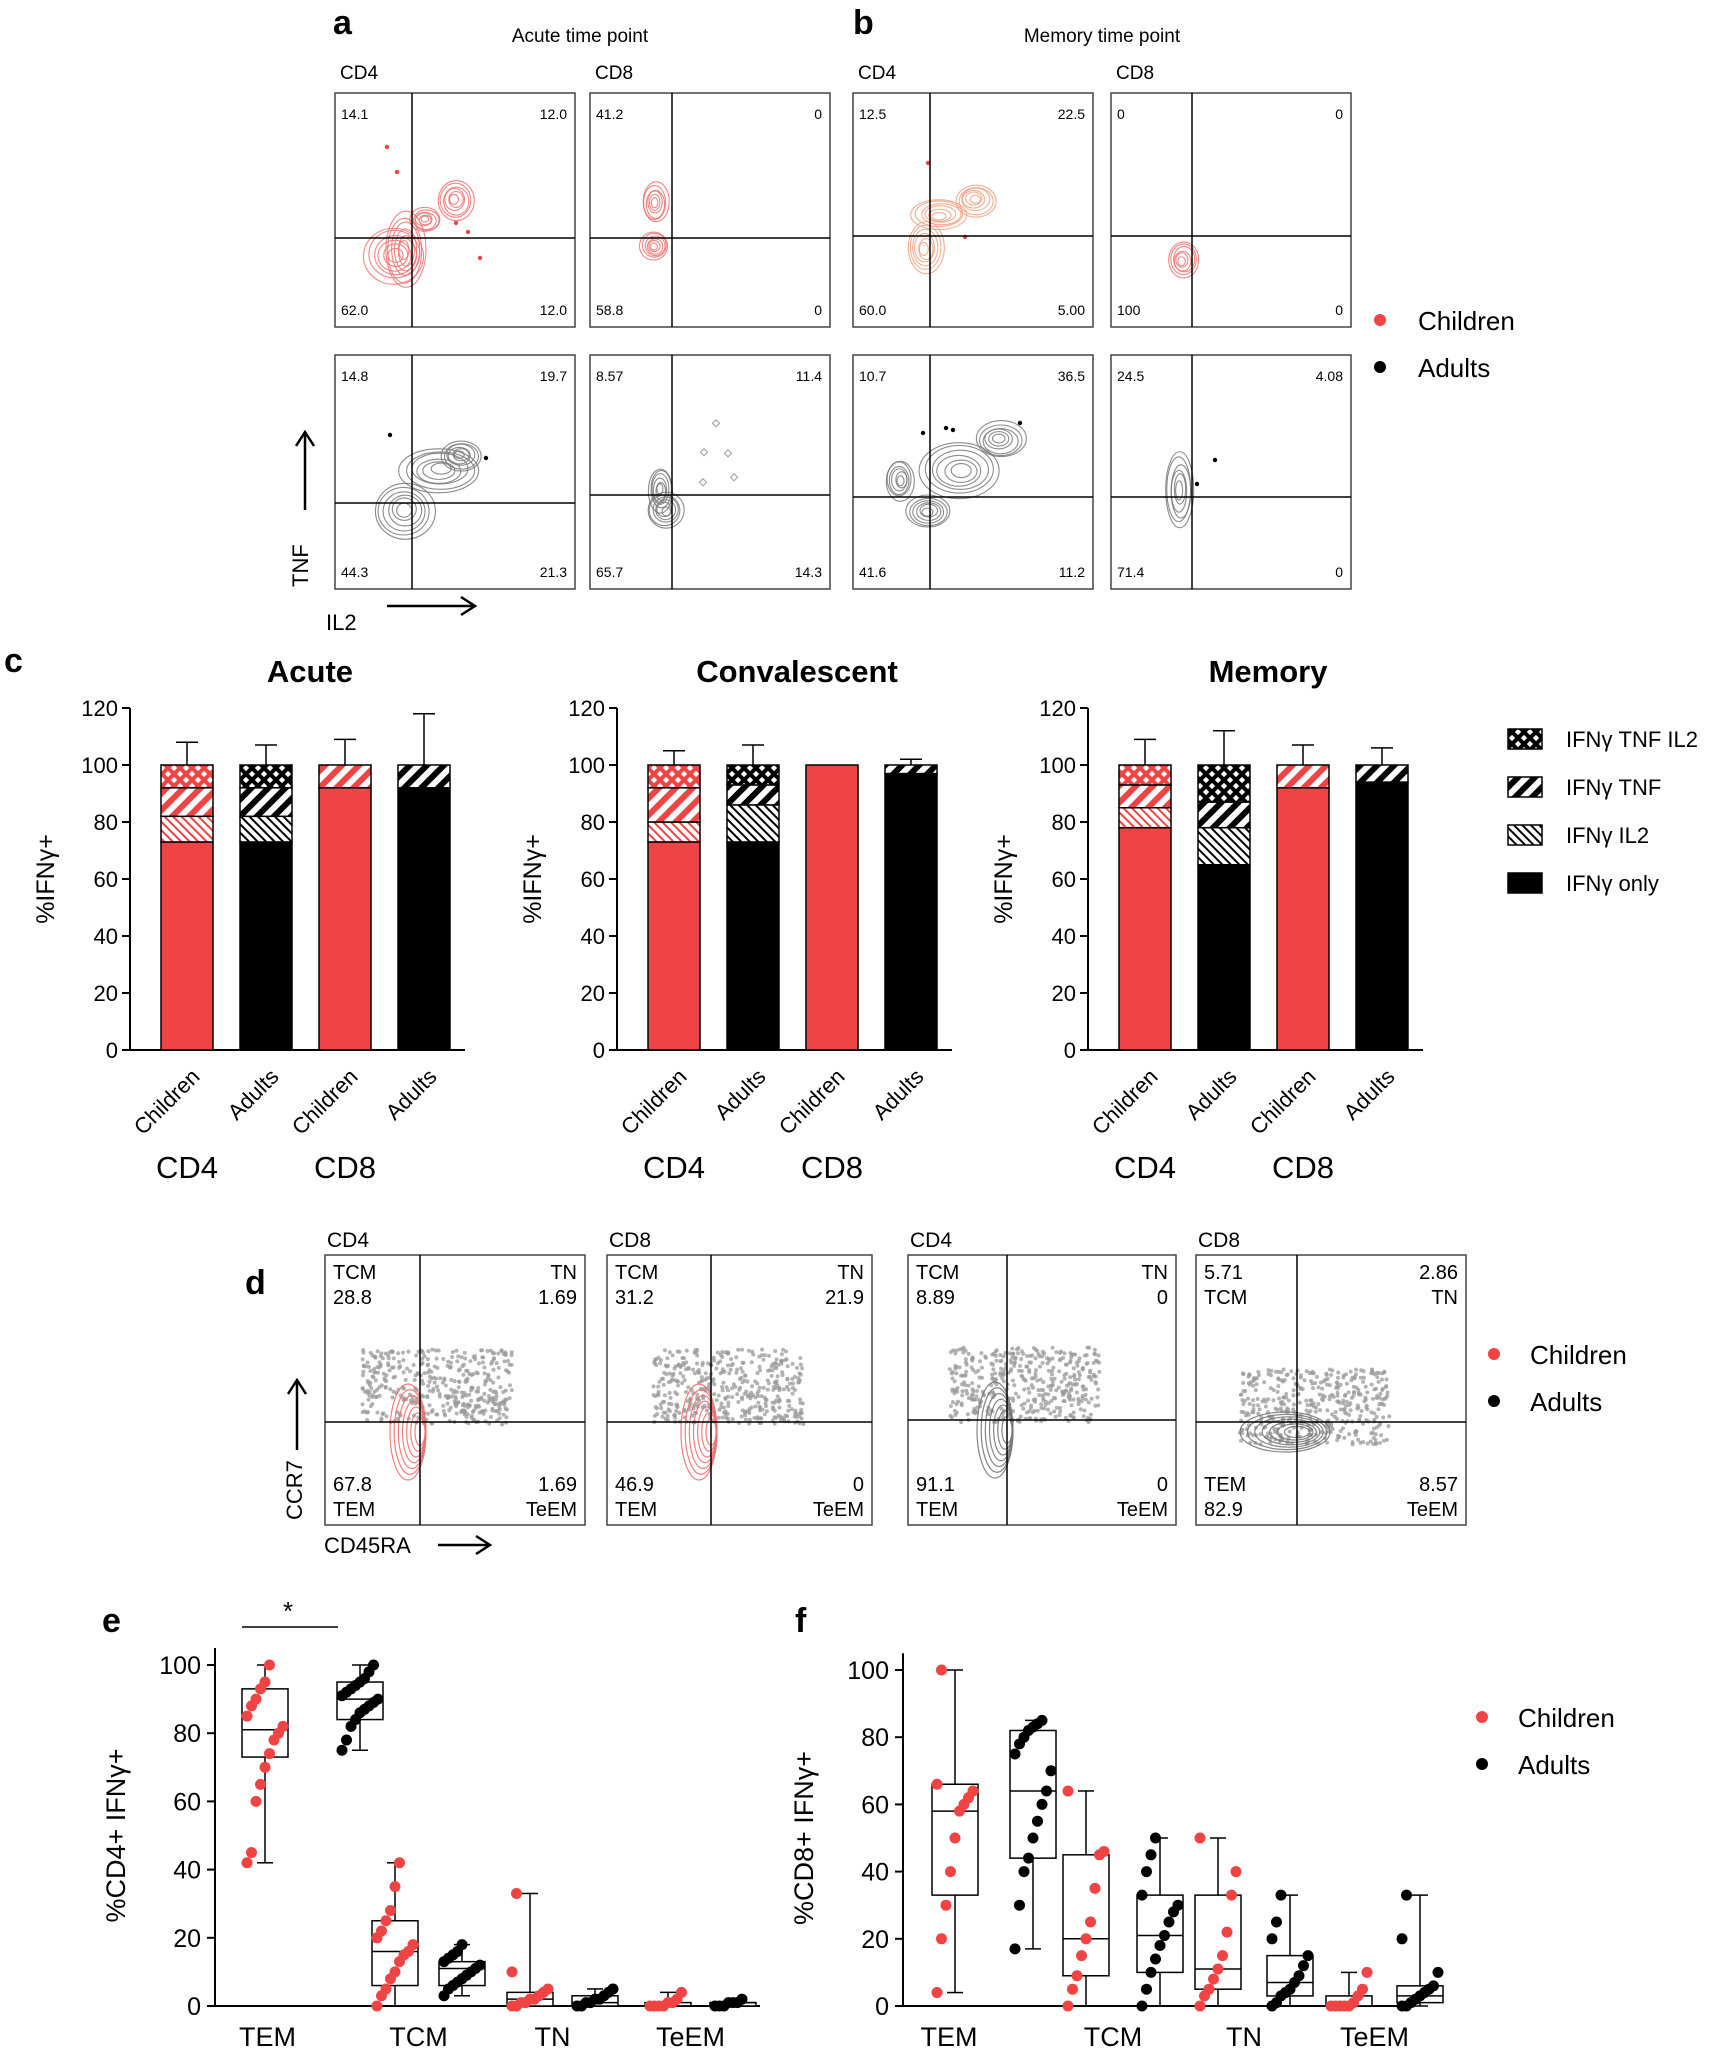 This screenshot has width=1722, height=2052. Describe the element at coordinates (194, 2007) in the screenshot. I see `y-tick-label: 0` at that location.